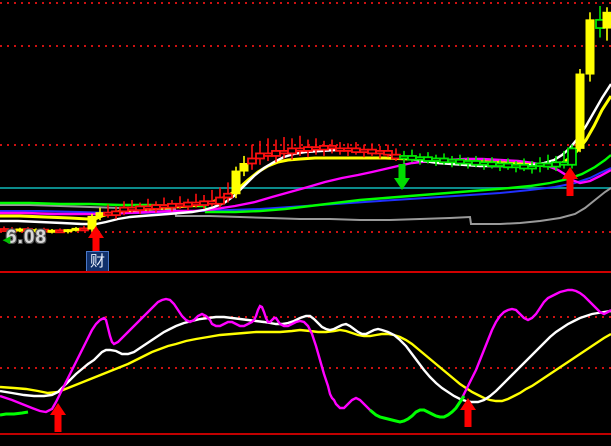 Image resolution: width=611 pixels, height=446 pixels. I want to click on ma-magenta-line, so click(305, 186).